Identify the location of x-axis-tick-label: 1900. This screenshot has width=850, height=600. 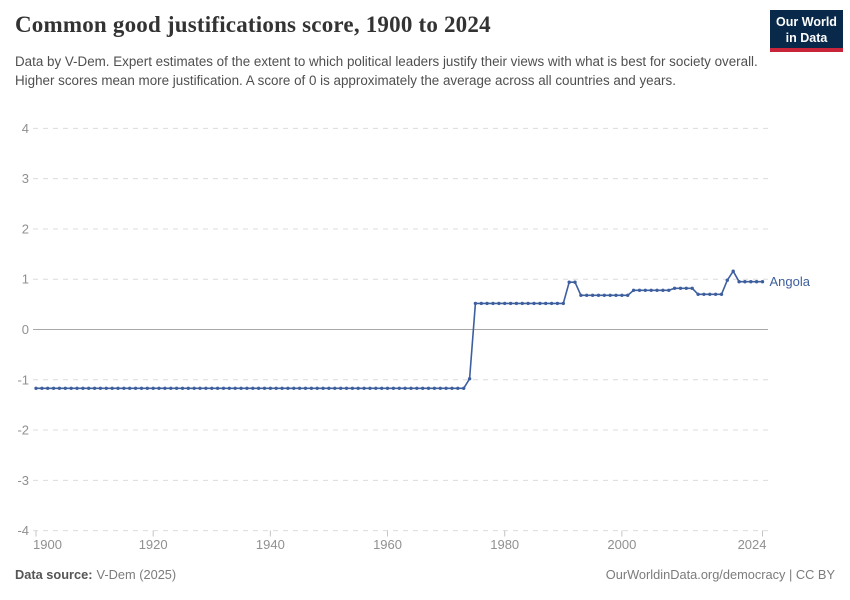
(47, 544).